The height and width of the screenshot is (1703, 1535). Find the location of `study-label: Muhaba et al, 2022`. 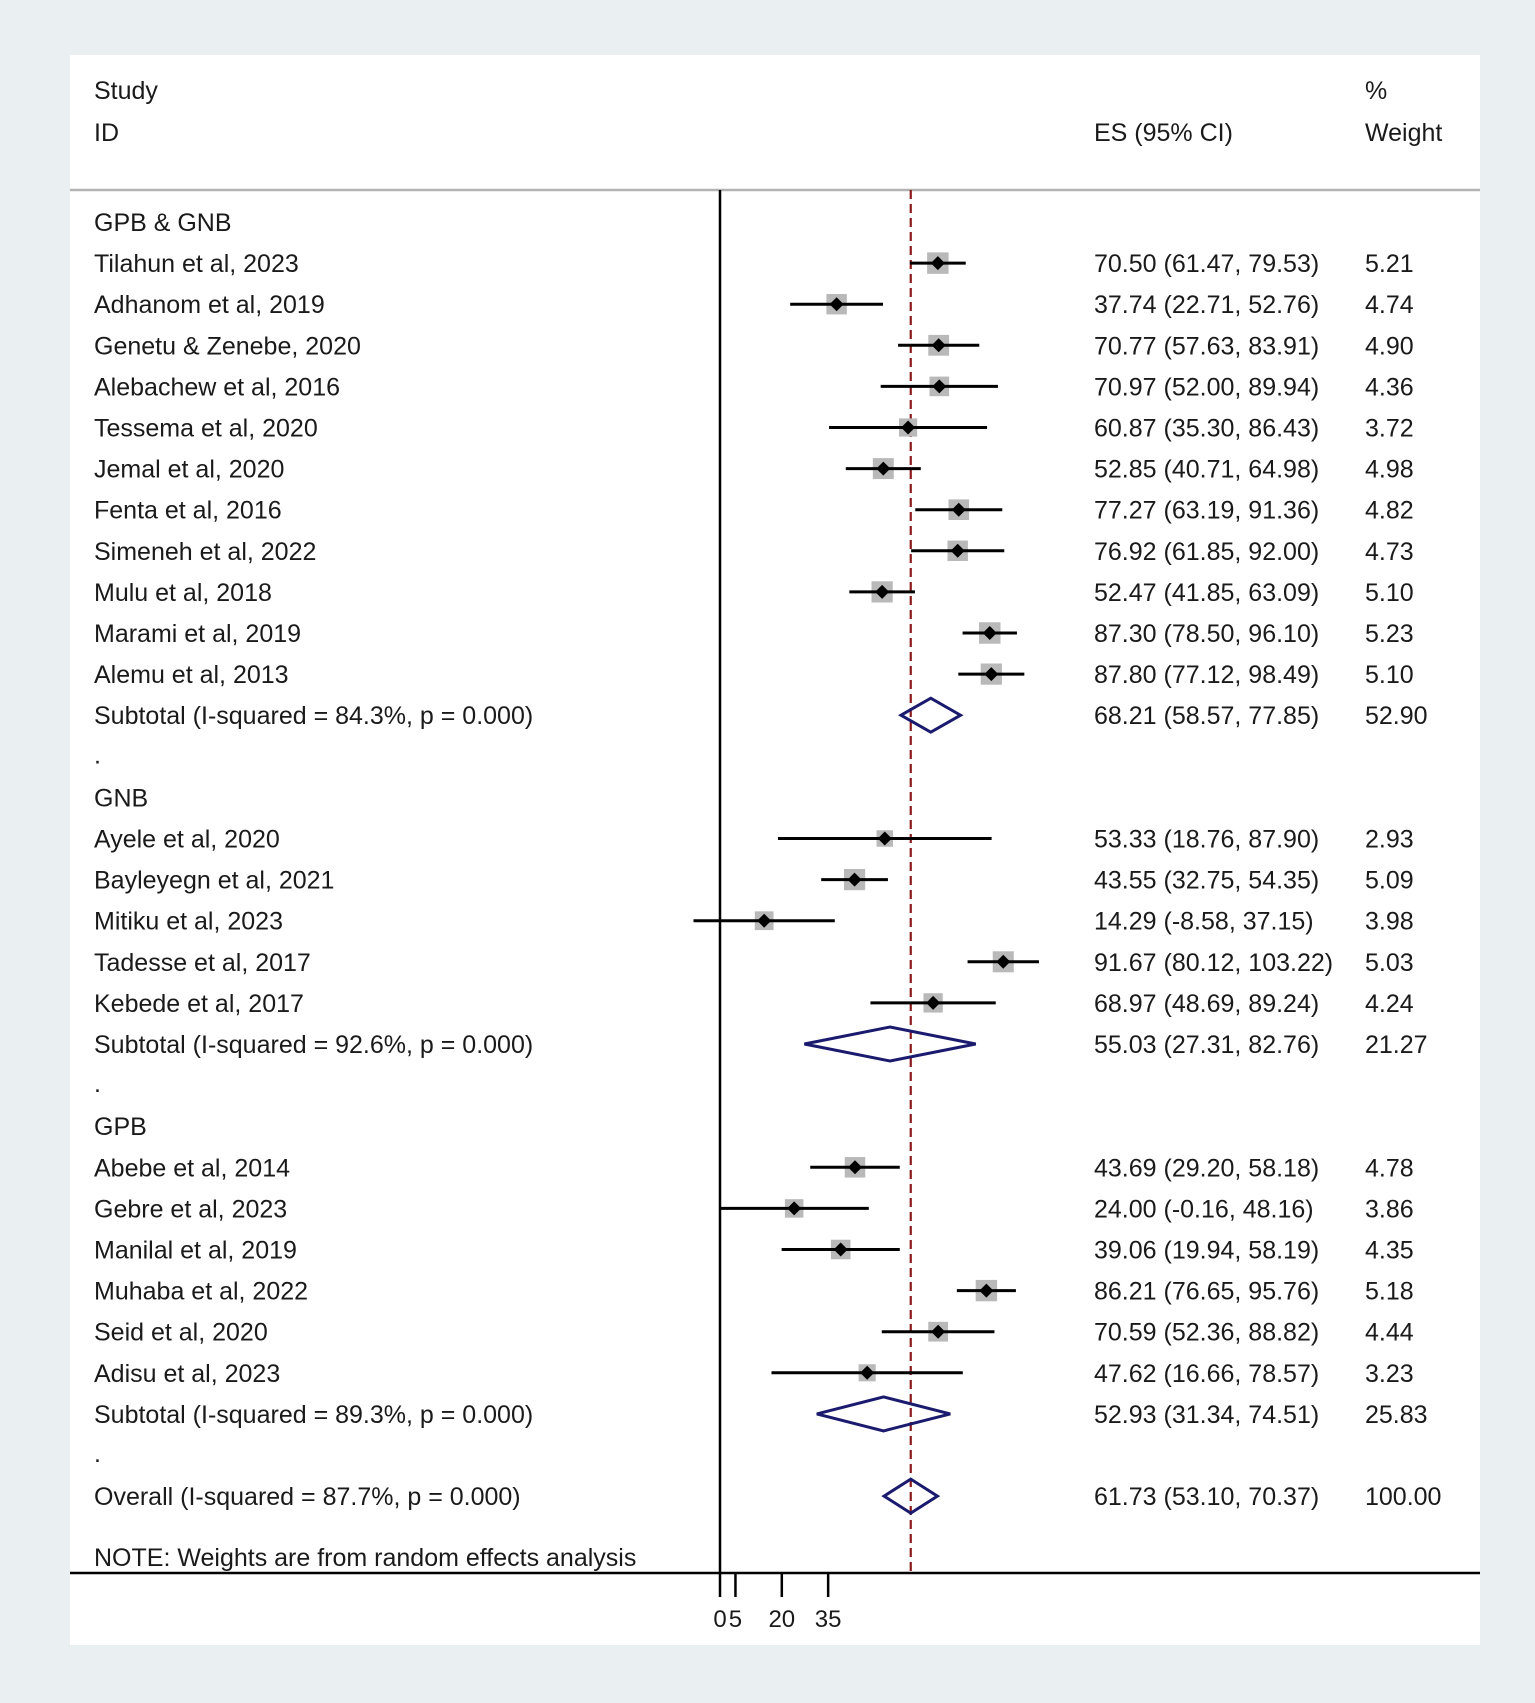

study-label: Muhaba et al, 2022 is located at coordinates (201, 1292).